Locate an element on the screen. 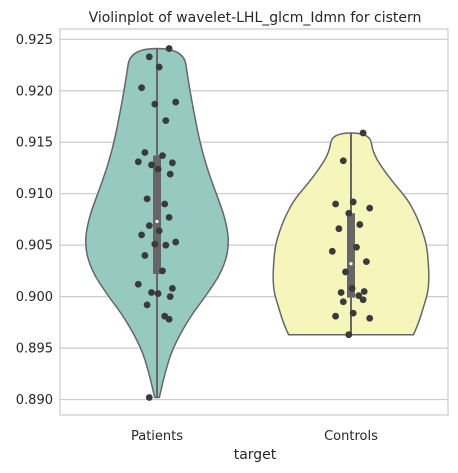  x-tick-label: Controls is located at coordinates (351, 436).